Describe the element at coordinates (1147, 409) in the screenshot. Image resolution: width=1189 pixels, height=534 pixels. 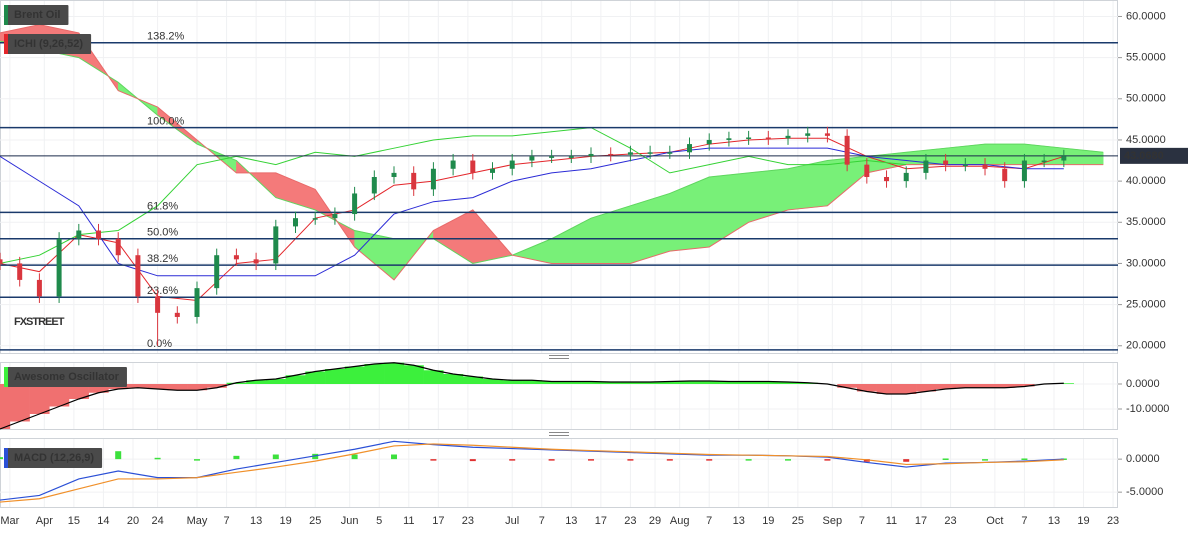
I see `y-tick-label: -10.0000` at that location.